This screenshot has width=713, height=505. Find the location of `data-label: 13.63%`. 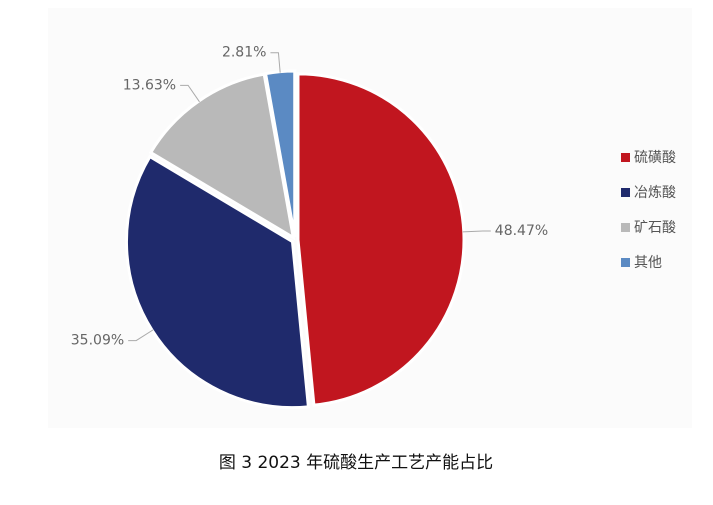

data-label: 13.63% is located at coordinates (149, 85).